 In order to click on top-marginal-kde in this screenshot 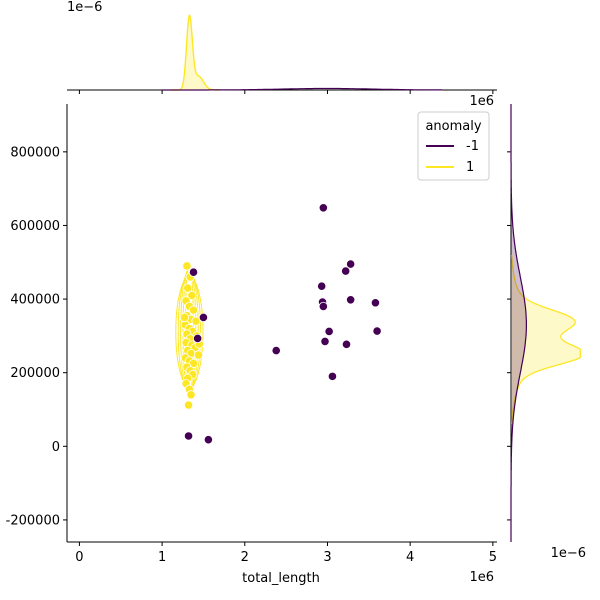, I will do `click(282, 53)`.